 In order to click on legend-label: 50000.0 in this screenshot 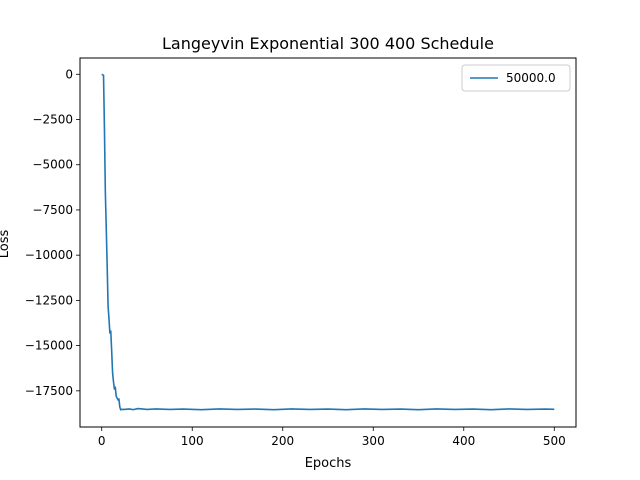, I will do `click(531, 78)`.